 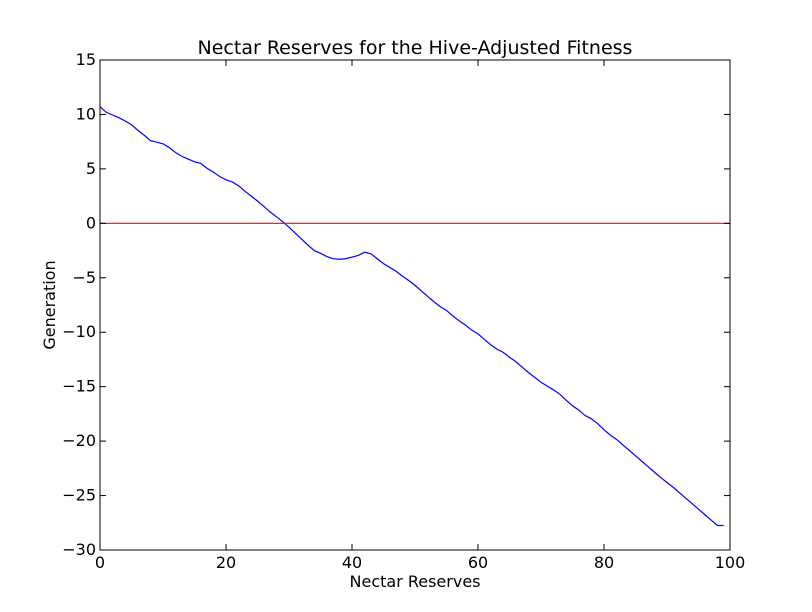 What do you see at coordinates (86, 59) in the screenshot?
I see `y-tick-label: 15` at bounding box center [86, 59].